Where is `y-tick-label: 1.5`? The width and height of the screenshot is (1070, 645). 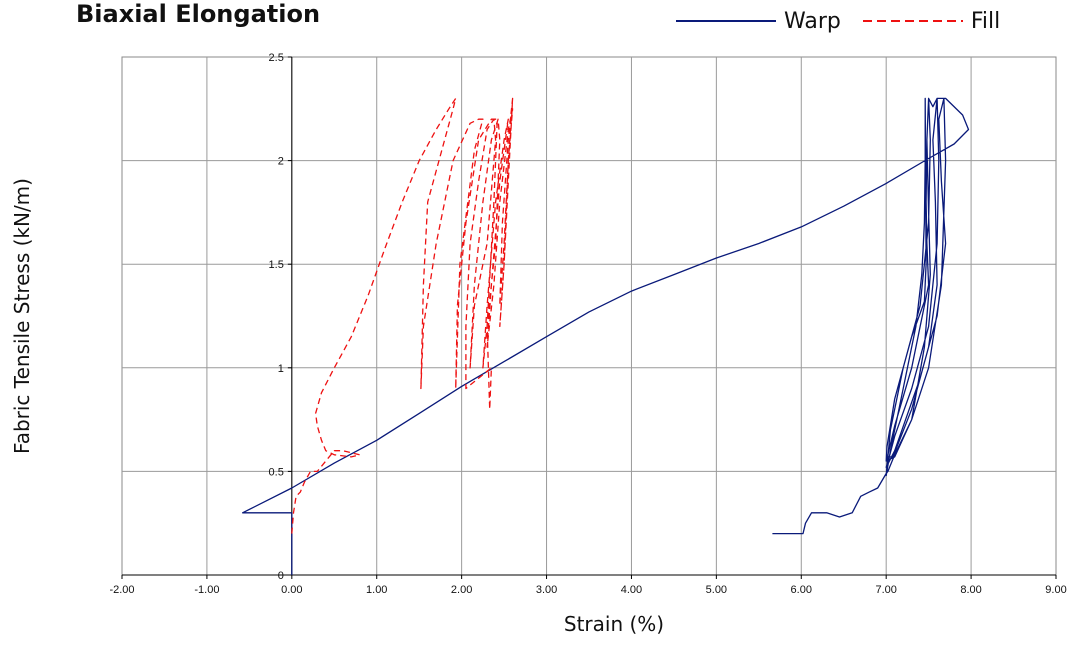 y-tick-label: 1.5 is located at coordinates (276, 265).